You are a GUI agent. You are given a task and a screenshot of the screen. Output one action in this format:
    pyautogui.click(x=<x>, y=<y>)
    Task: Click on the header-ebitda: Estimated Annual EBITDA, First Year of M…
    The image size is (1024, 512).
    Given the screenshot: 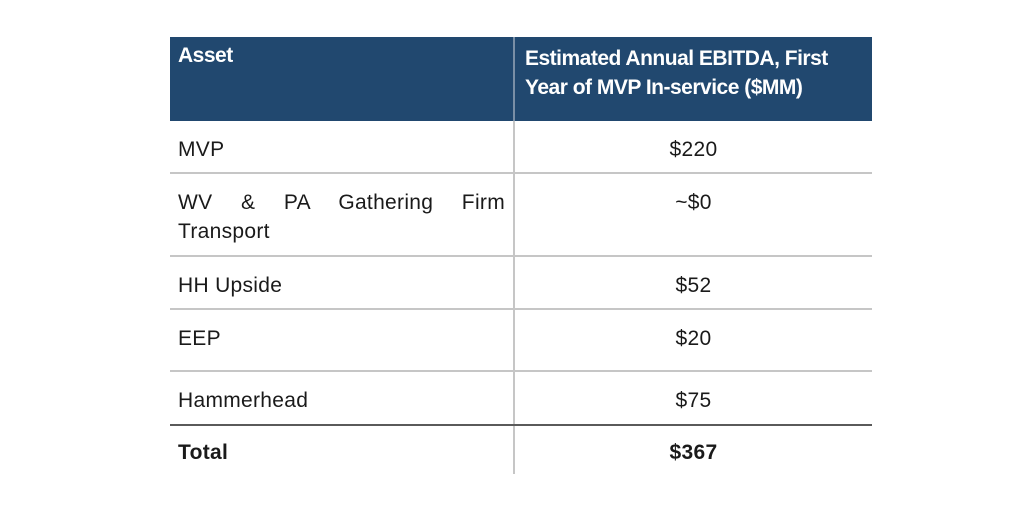 What is the action you would take?
    pyautogui.click(x=693, y=79)
    